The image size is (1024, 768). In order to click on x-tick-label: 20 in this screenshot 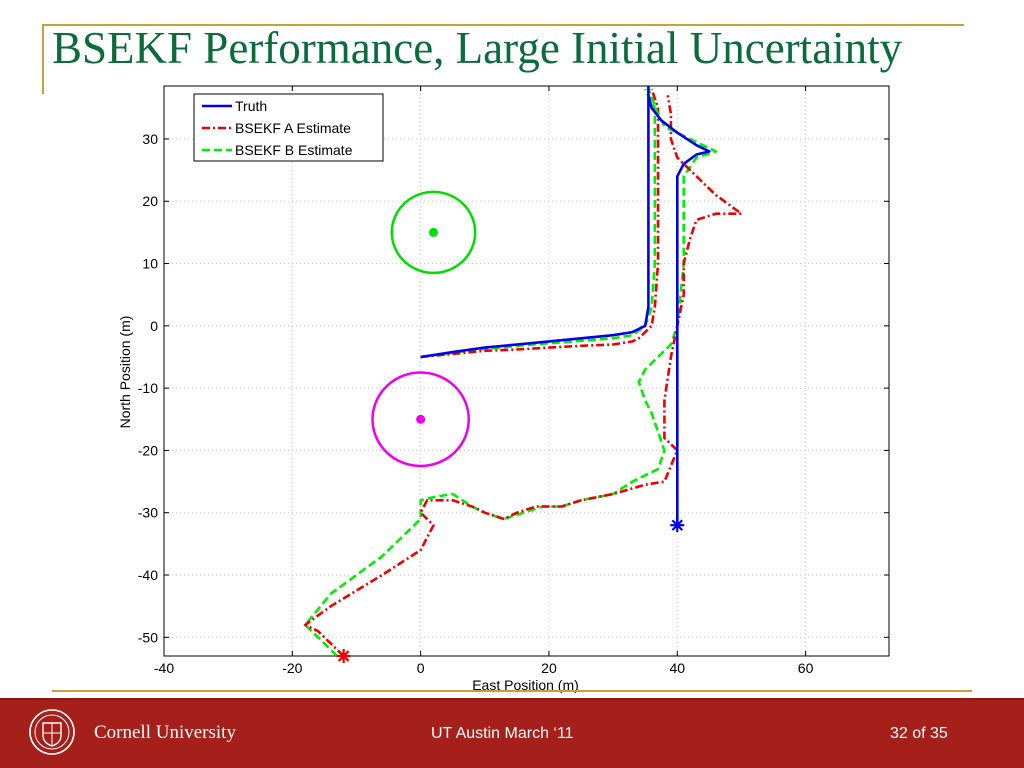, I will do `click(549, 668)`.